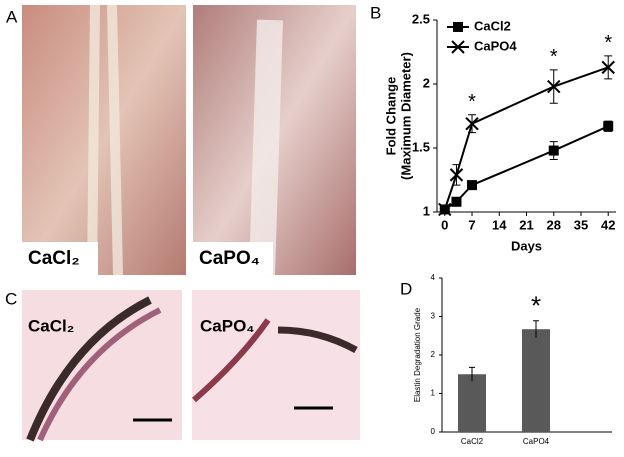  I want to click on x-tick-label: CaCl2, so click(472, 441).